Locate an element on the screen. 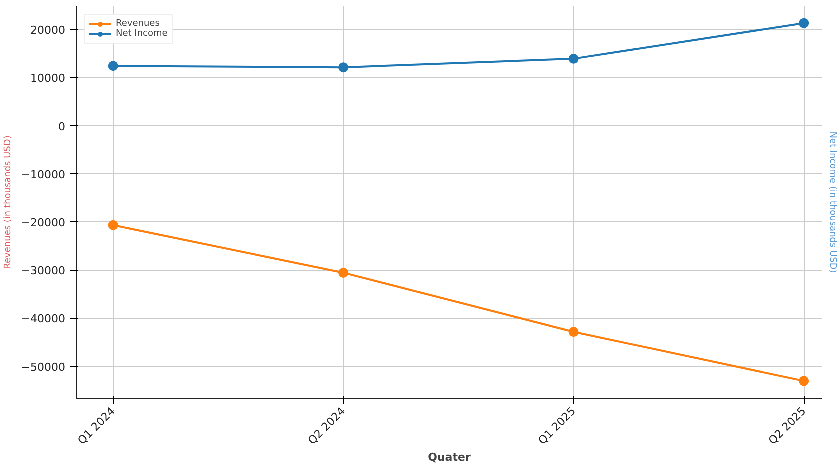  y-tick-label: −50000 is located at coordinates (43, 367).